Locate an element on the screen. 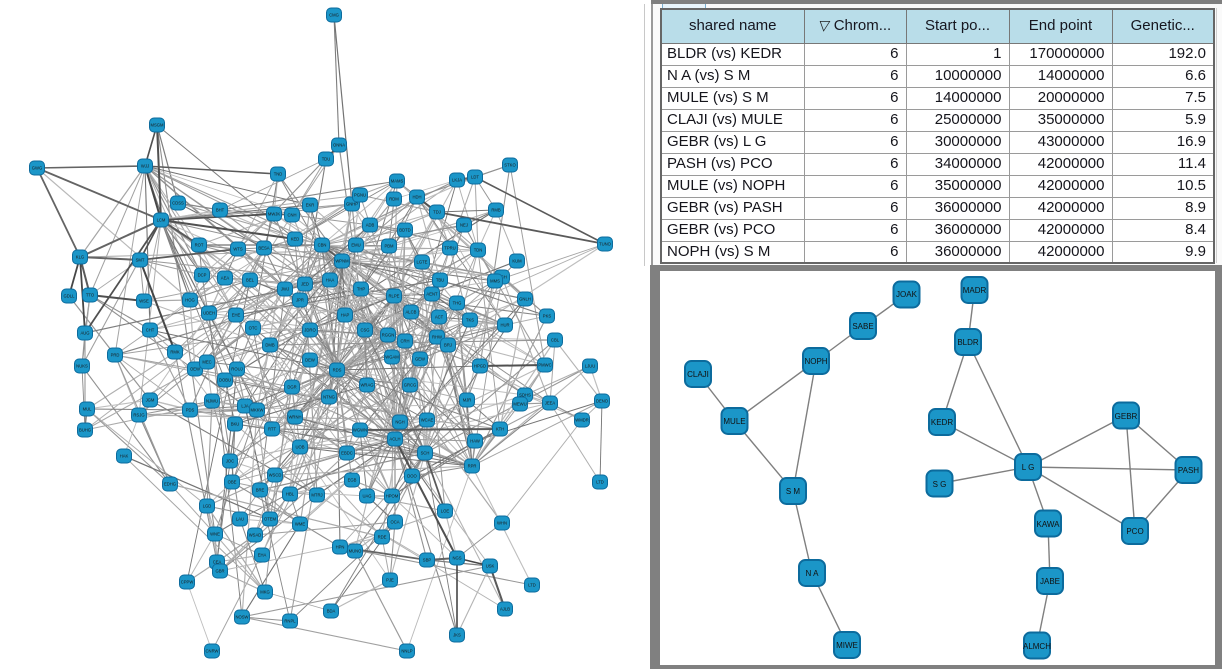 The height and width of the screenshot is (669, 1222). svg-text: UOB is located at coordinates (299, 447).